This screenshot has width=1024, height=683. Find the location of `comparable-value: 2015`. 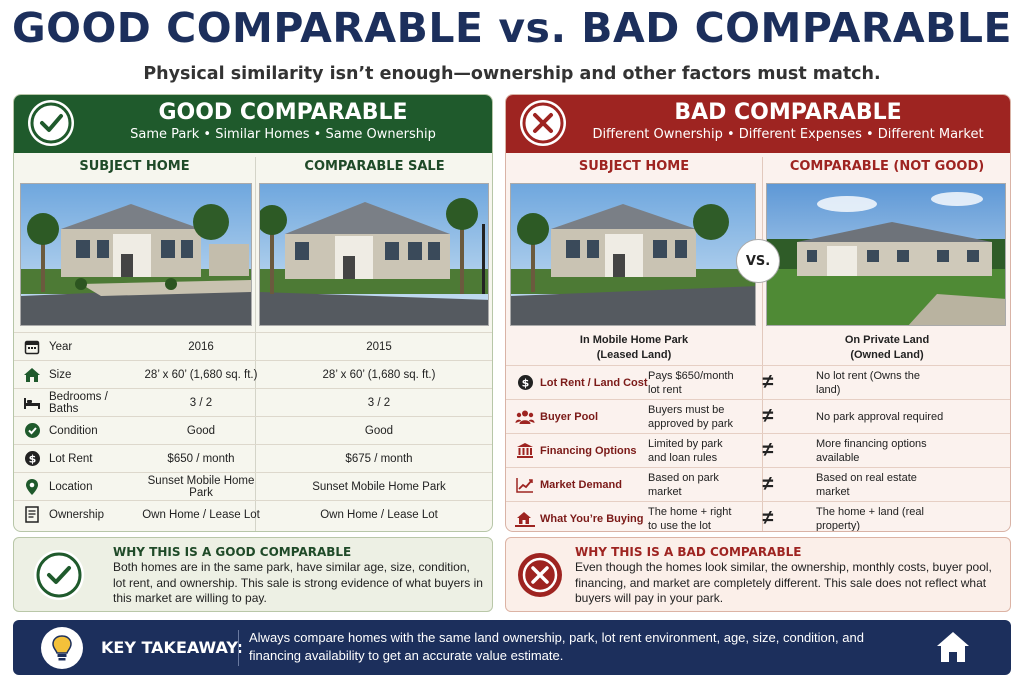

comparable-value: 2015 is located at coordinates (379, 346).